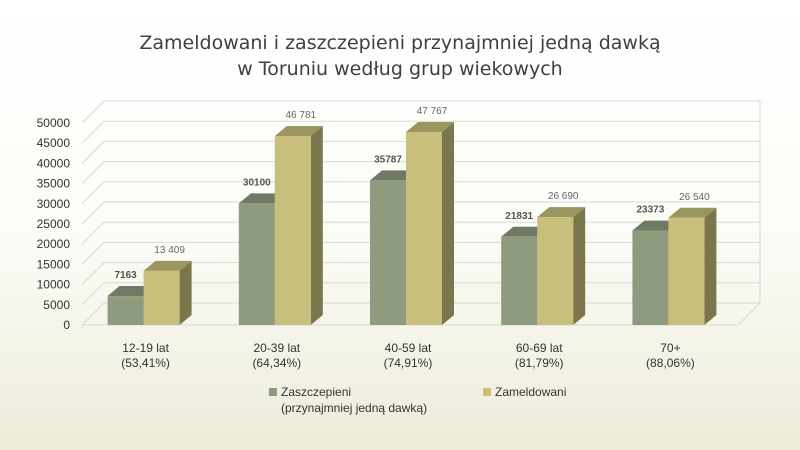 The image size is (800, 450). Describe the element at coordinates (749, 314) in the screenshot. I see `floor-right-edge` at that location.